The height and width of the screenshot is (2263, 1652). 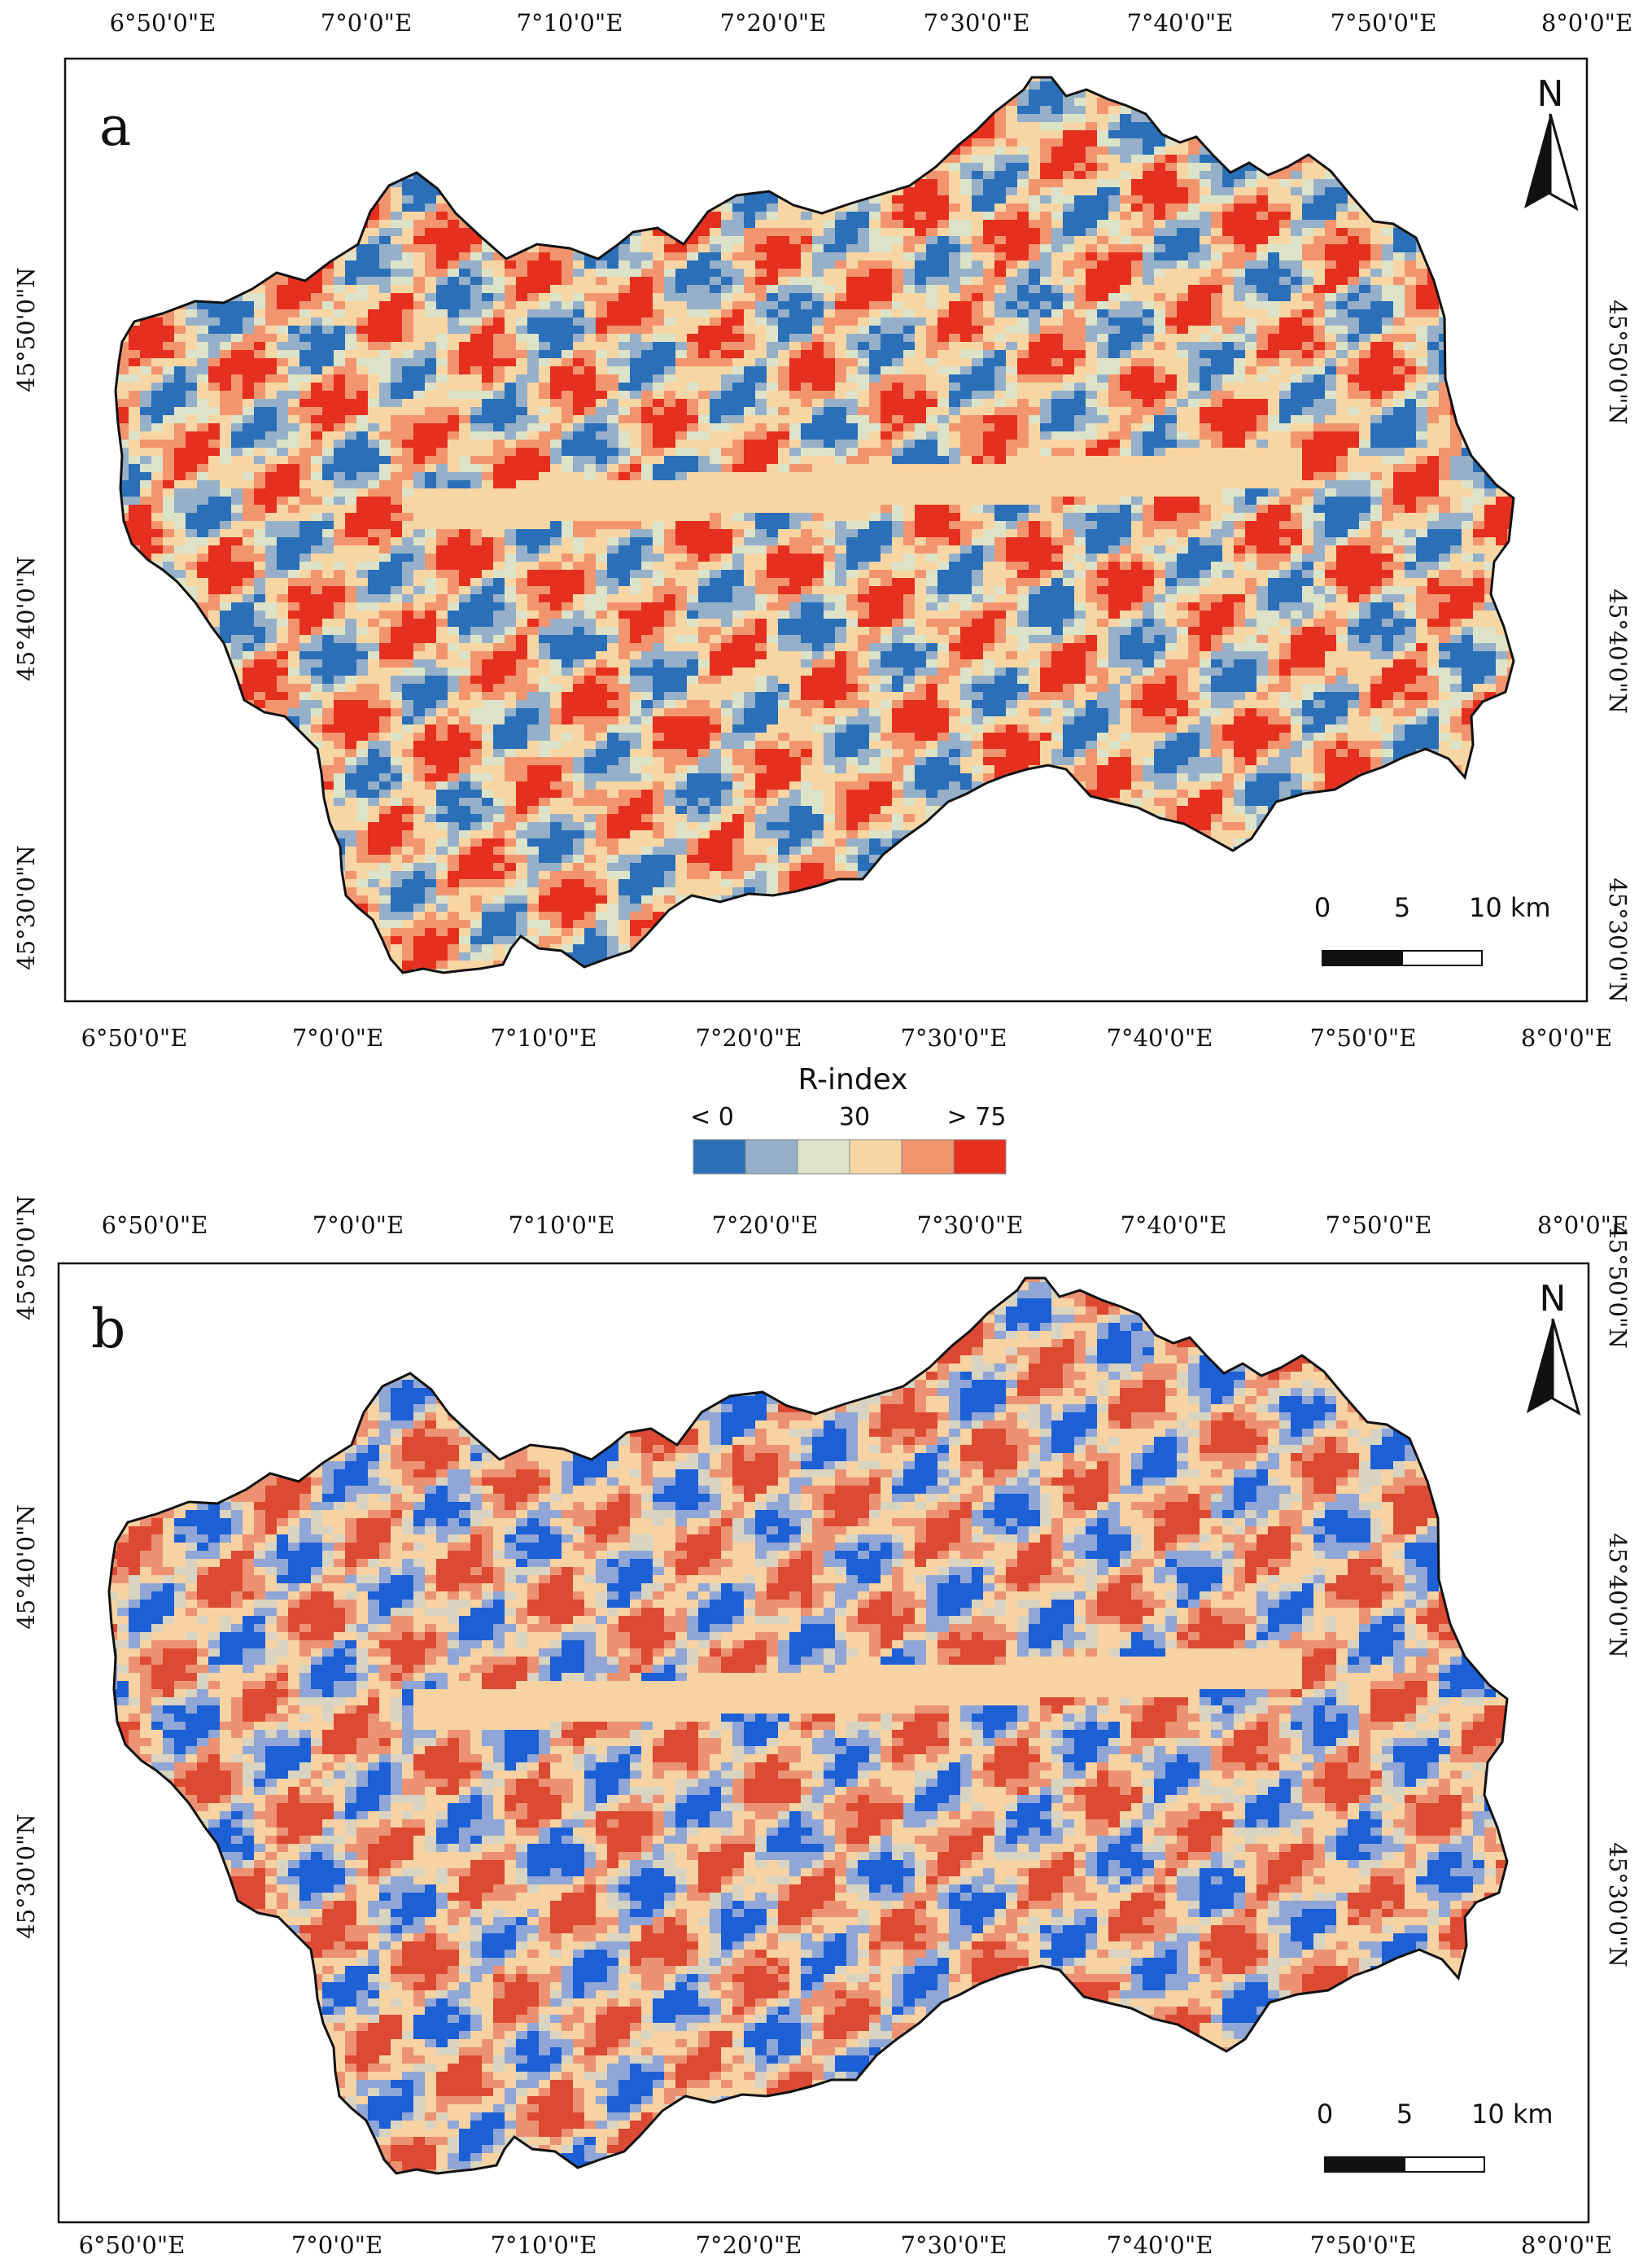 What do you see at coordinates (977, 1117) in the screenshot?
I see `legend-label-high: > 75` at bounding box center [977, 1117].